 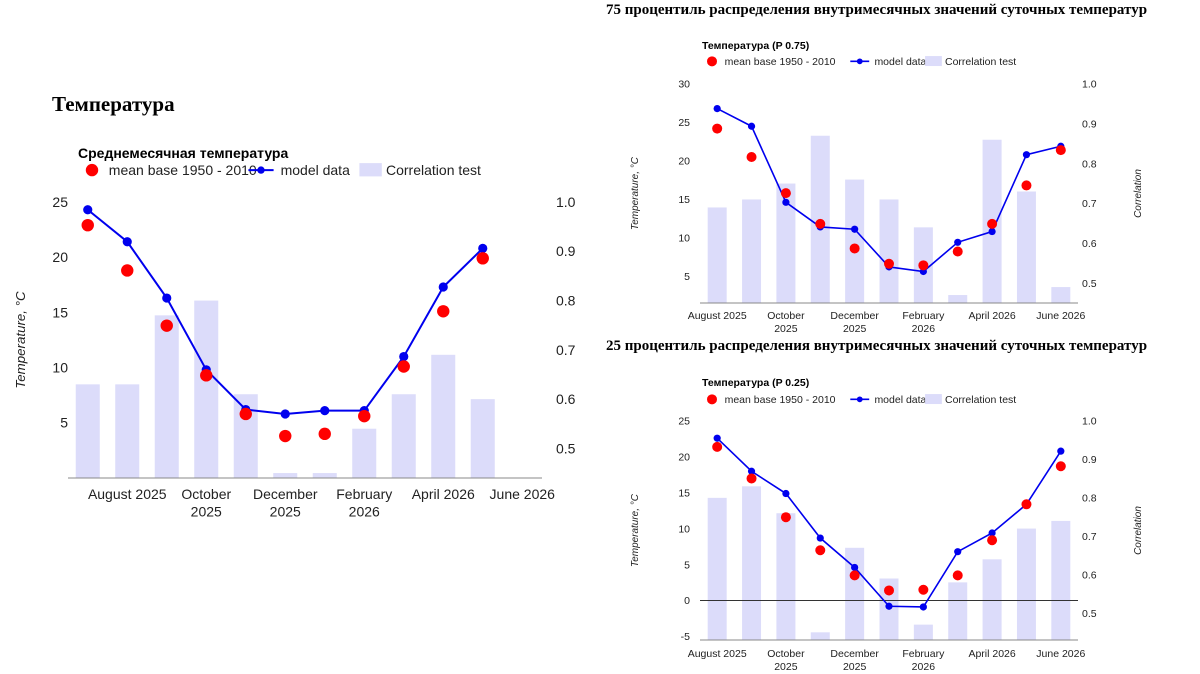 What do you see at coordinates (1089, 124) in the screenshot?
I see `y2-tick-label: 0.9` at bounding box center [1089, 124].